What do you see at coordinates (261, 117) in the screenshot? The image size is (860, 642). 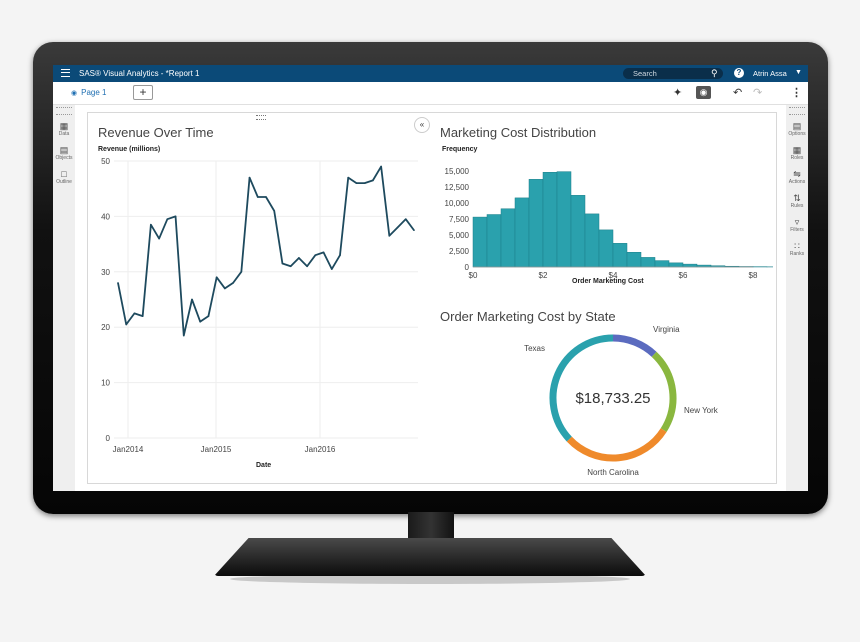 I see `drag-handle` at bounding box center [261, 117].